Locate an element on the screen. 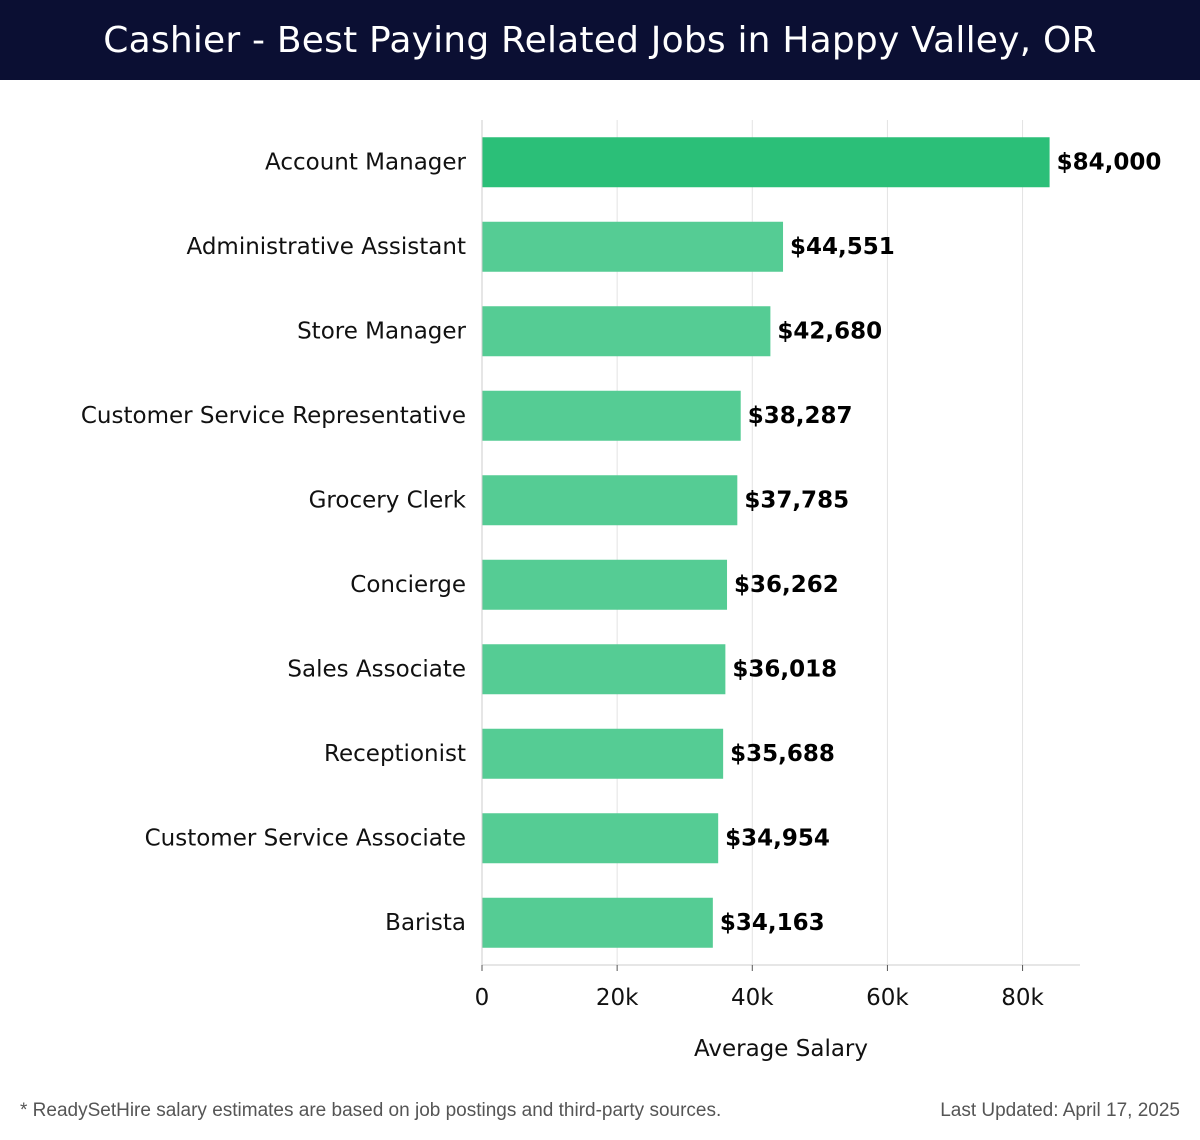 This screenshot has height=1140, width=1200. category-label: Concierge is located at coordinates (408, 585).